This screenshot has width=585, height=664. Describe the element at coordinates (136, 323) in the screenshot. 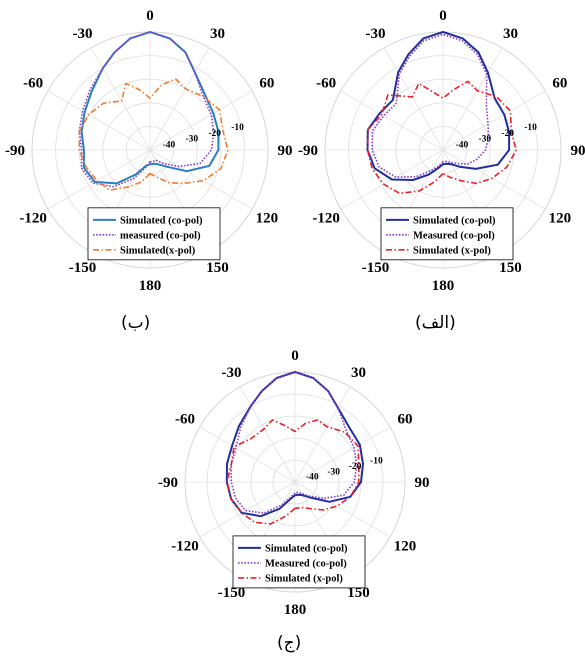

I see `caption-b: (ب)` at that location.